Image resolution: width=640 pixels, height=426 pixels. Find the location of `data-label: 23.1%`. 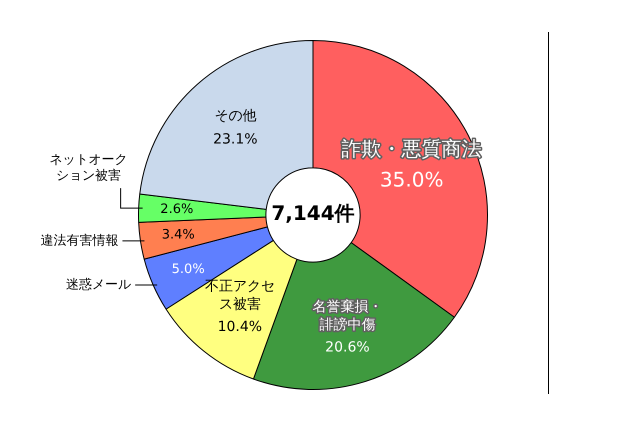

data-label: 23.1% is located at coordinates (235, 140).